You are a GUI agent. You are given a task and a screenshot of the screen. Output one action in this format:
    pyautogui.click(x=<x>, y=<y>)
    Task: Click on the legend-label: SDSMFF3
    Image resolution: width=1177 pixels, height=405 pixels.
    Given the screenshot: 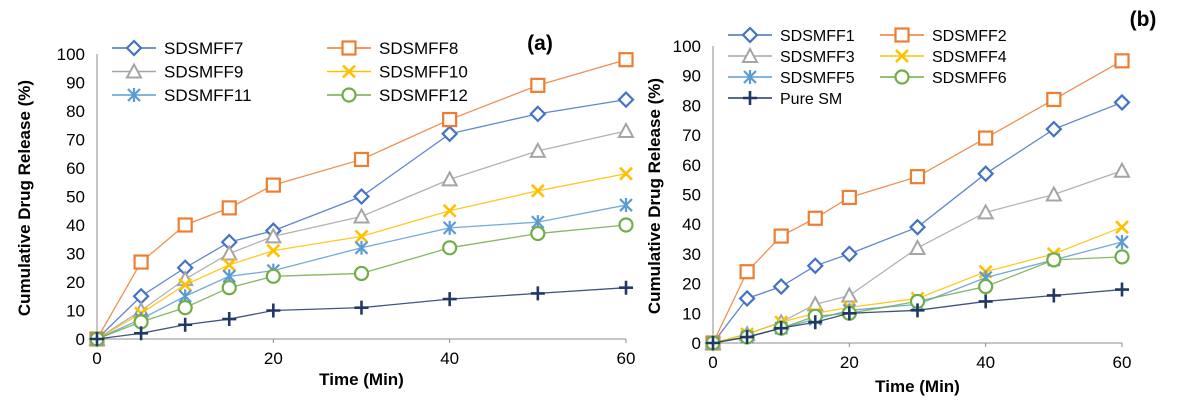 What is the action you would take?
    pyautogui.click(x=817, y=57)
    